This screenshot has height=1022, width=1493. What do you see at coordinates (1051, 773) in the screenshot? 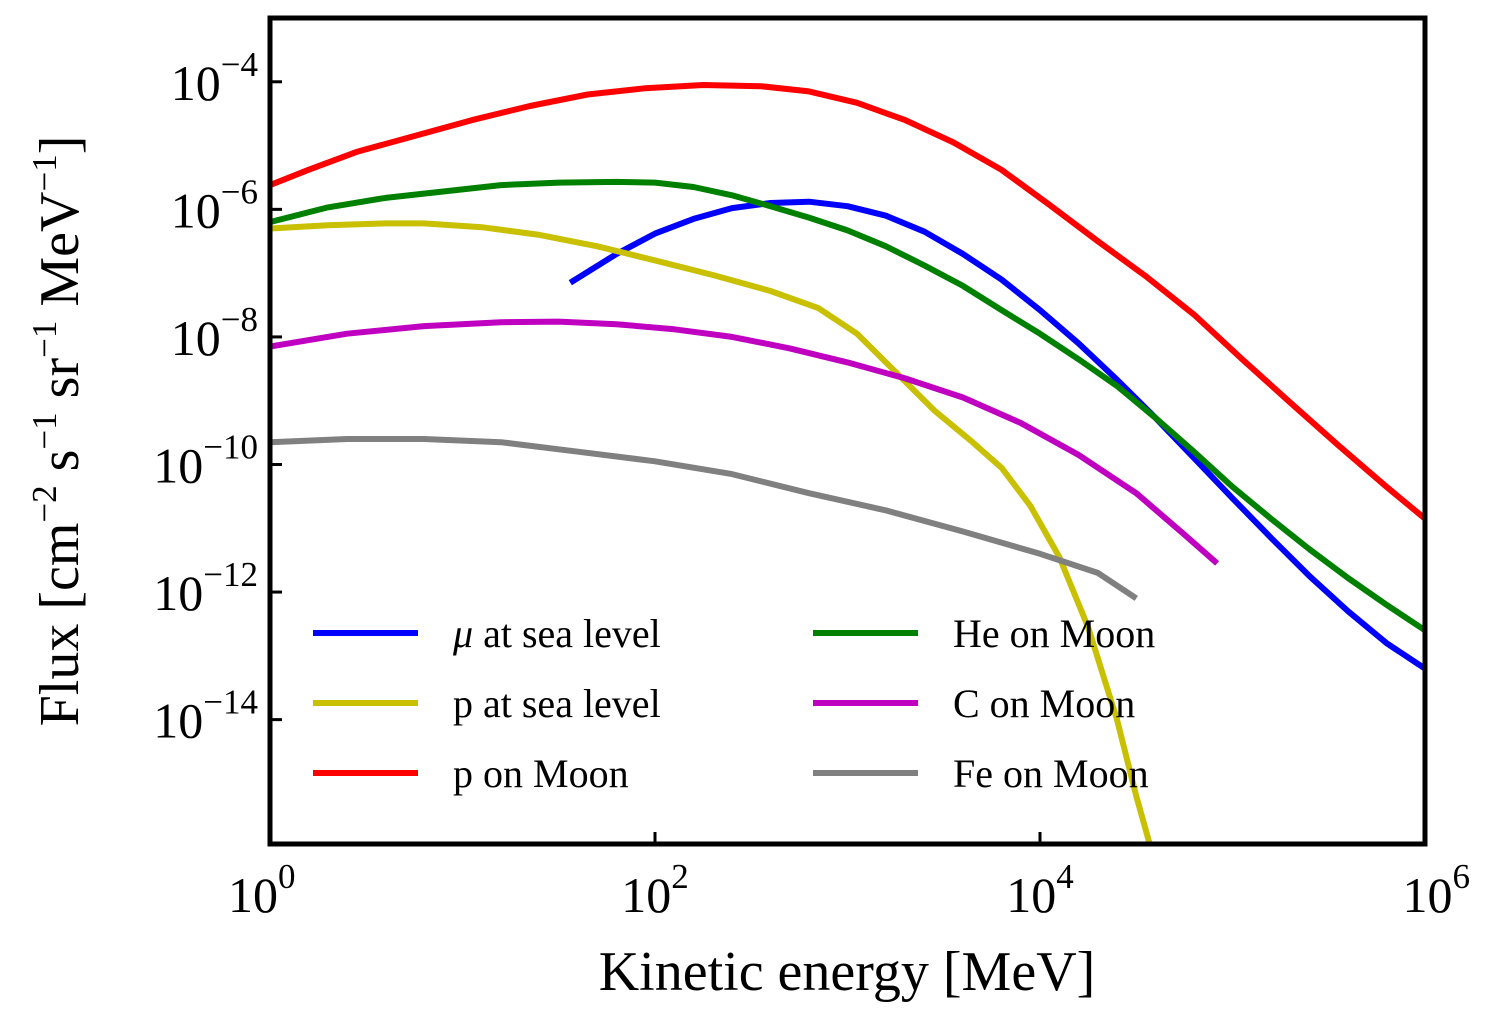
I see `legend-label-fe-moon: Fe on Moon` at bounding box center [1051, 773].